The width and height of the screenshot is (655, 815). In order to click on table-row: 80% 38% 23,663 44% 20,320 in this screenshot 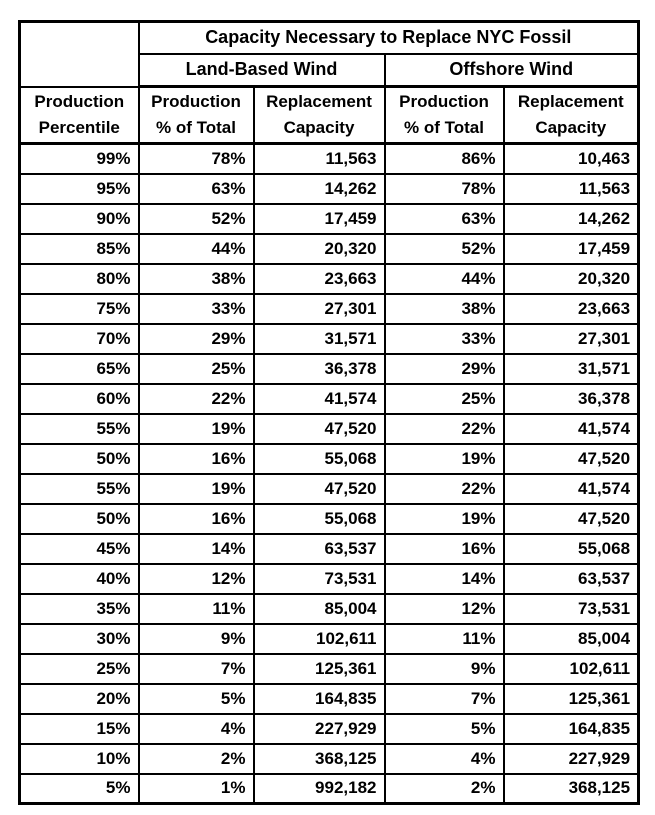, I will do `click(329, 278)`.